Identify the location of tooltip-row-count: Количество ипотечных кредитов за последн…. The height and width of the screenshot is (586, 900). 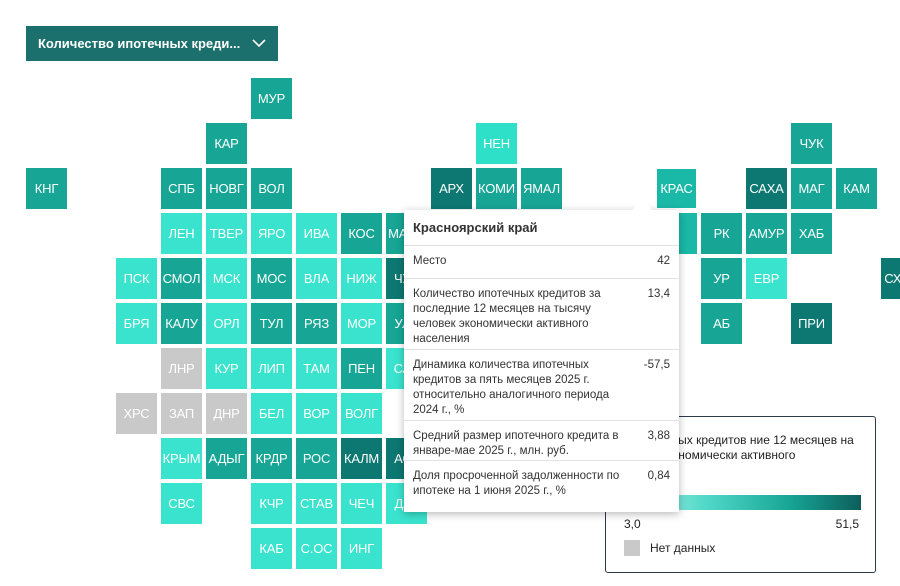
(541, 314).